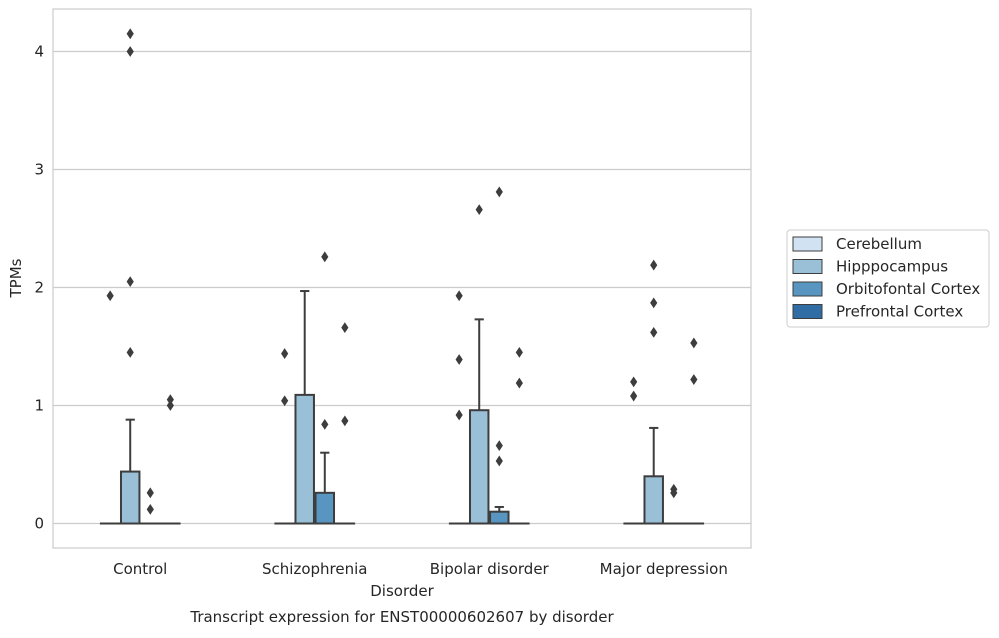 Image resolution: width=999 pixels, height=638 pixels. I want to click on y-tick-label: 2, so click(39, 288).